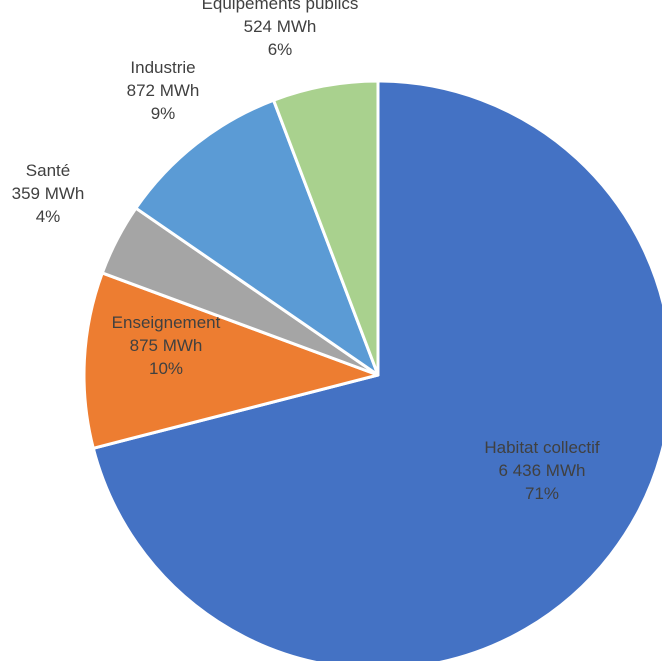  I want to click on data-label-value: 872 MWh, so click(163, 90).